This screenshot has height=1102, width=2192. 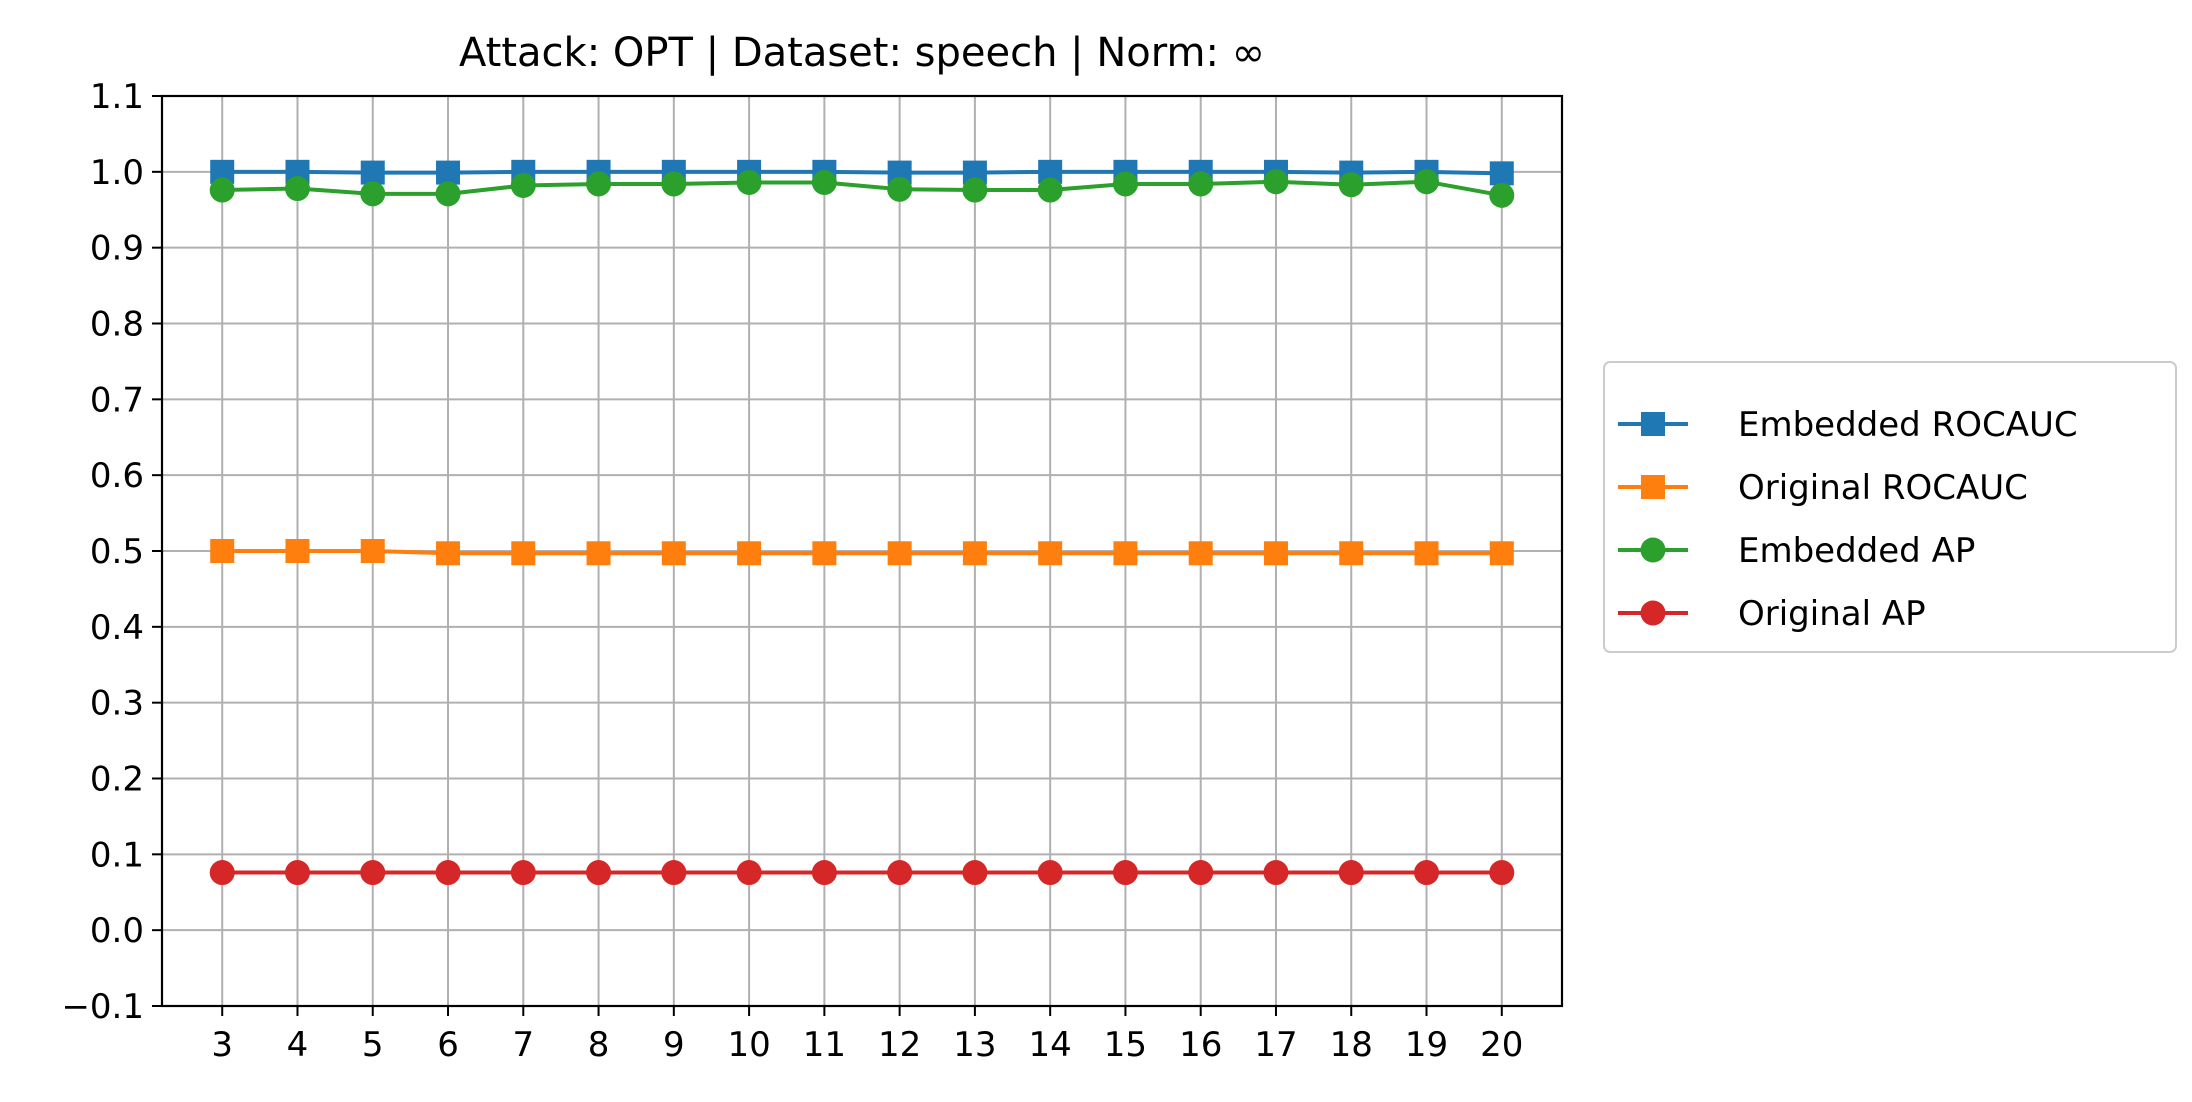 What do you see at coordinates (117, 780) in the screenshot?
I see `y-tick-label: 0.2` at bounding box center [117, 780].